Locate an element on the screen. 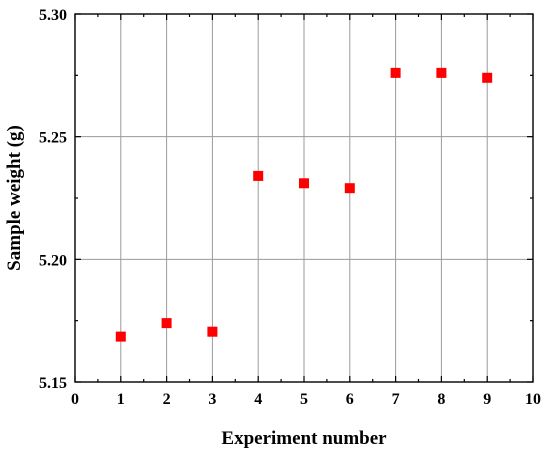  x-tick-label: 2 is located at coordinates (167, 399).